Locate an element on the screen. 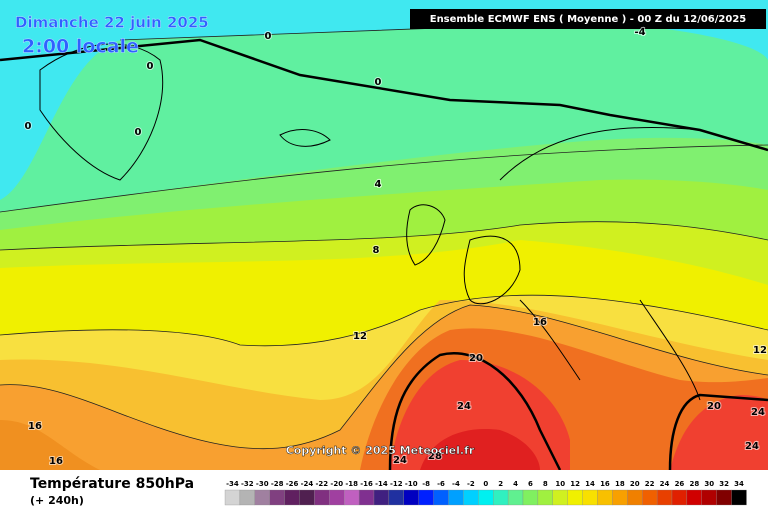 Image resolution: width=768 pixels, height=512 pixels. legend-label: -26 is located at coordinates (292, 484).